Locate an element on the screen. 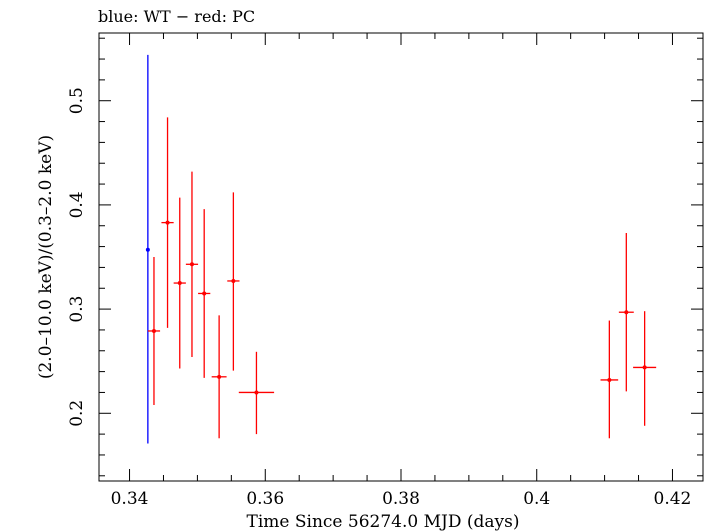  y-tick-label: 0.2 is located at coordinates (77, 413).